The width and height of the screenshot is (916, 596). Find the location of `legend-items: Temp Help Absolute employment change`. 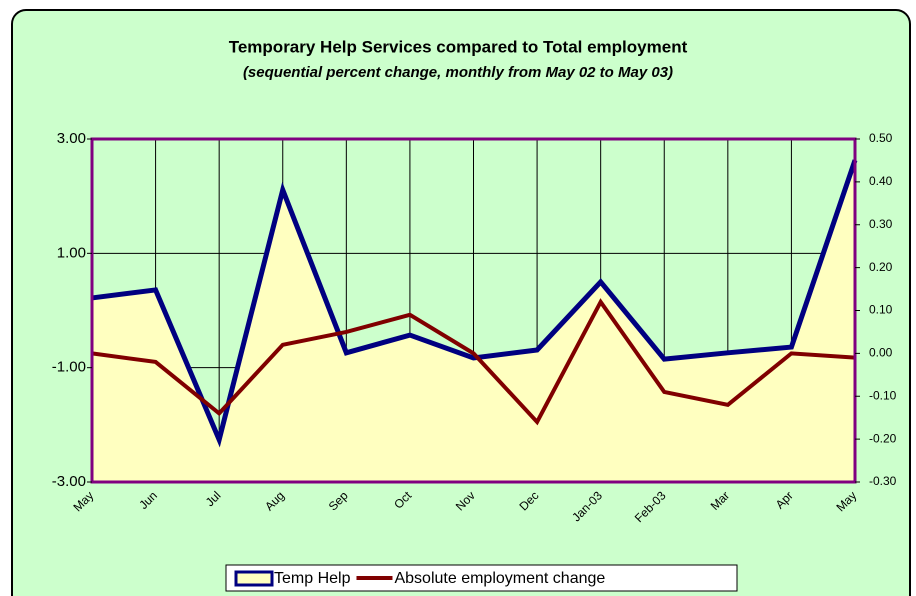

legend-items: Temp Help Absolute employment change is located at coordinates (419, 578).